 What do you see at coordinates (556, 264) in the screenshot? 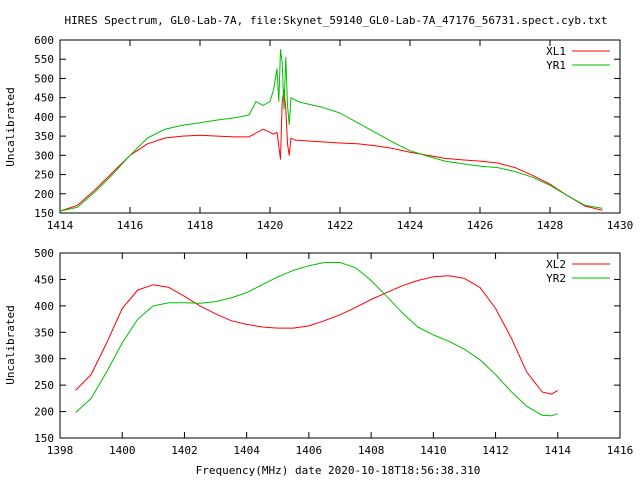
I see `legend-label-xl2: XL2` at bounding box center [556, 264].